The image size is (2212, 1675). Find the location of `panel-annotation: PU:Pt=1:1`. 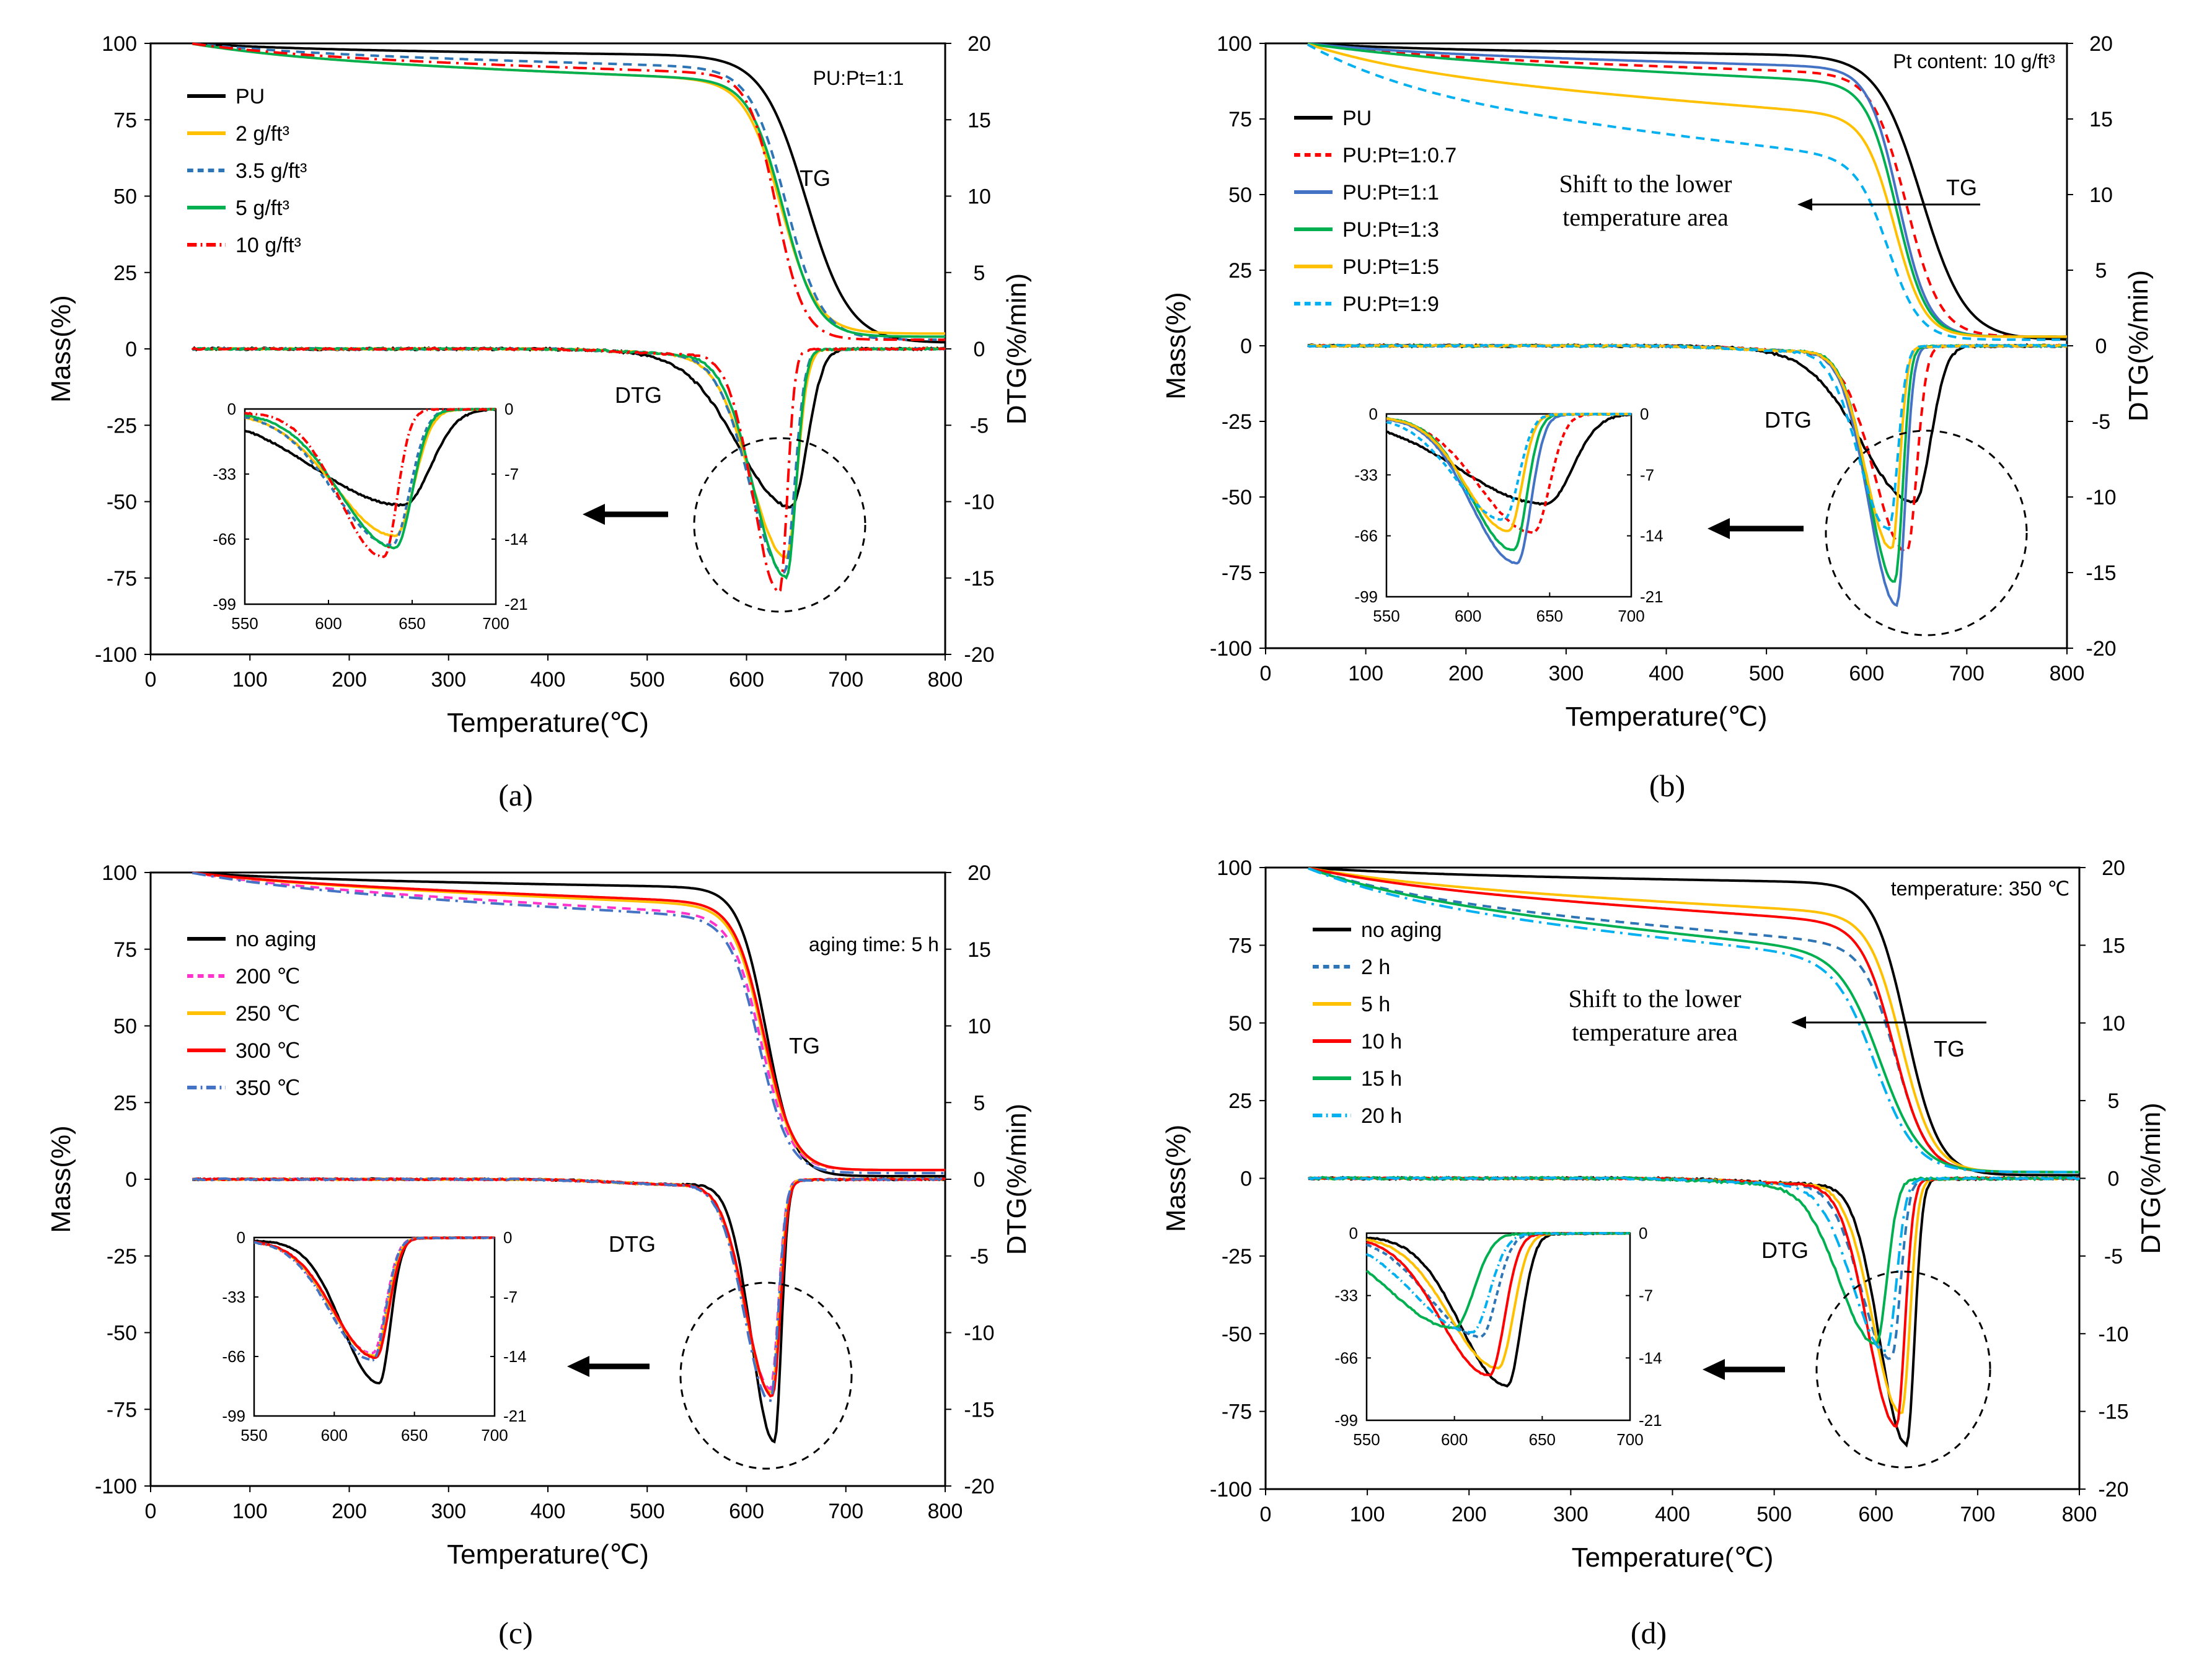

panel-annotation: PU:Pt=1:1 is located at coordinates (858, 78).